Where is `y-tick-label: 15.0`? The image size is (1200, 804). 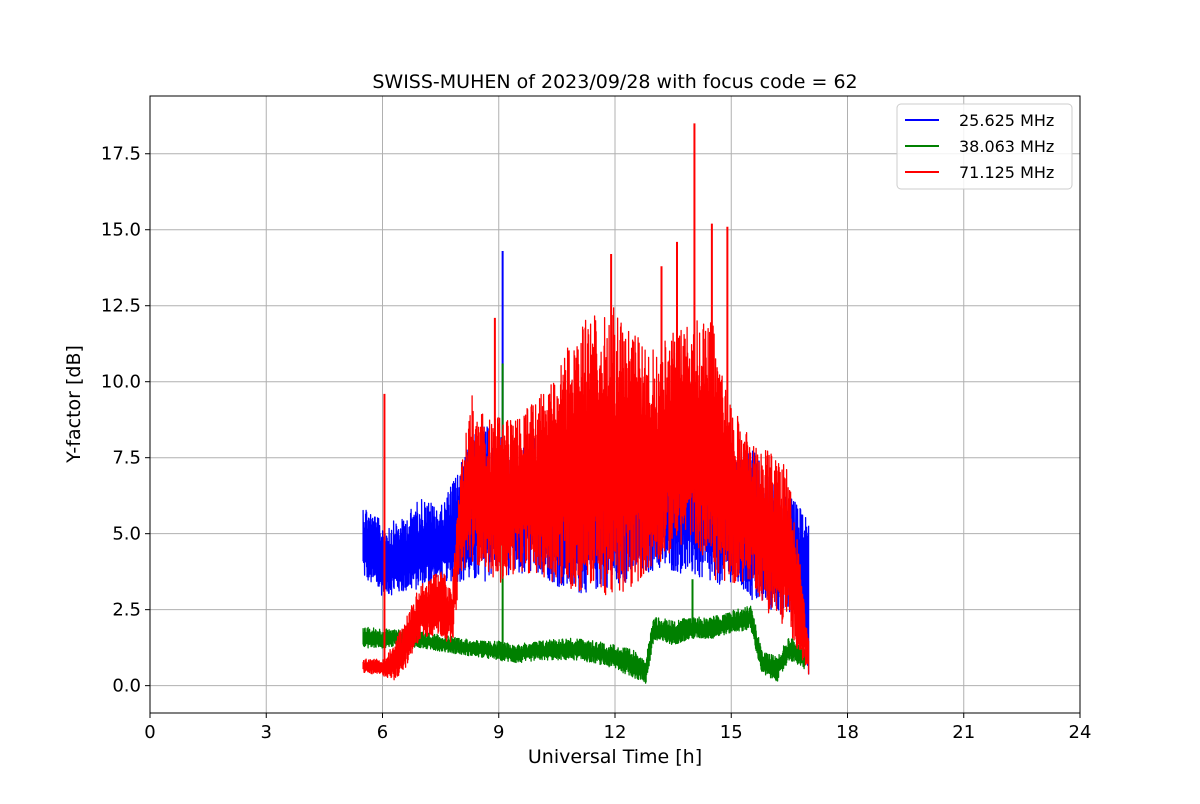 y-tick-label: 15.0 is located at coordinates (121, 230).